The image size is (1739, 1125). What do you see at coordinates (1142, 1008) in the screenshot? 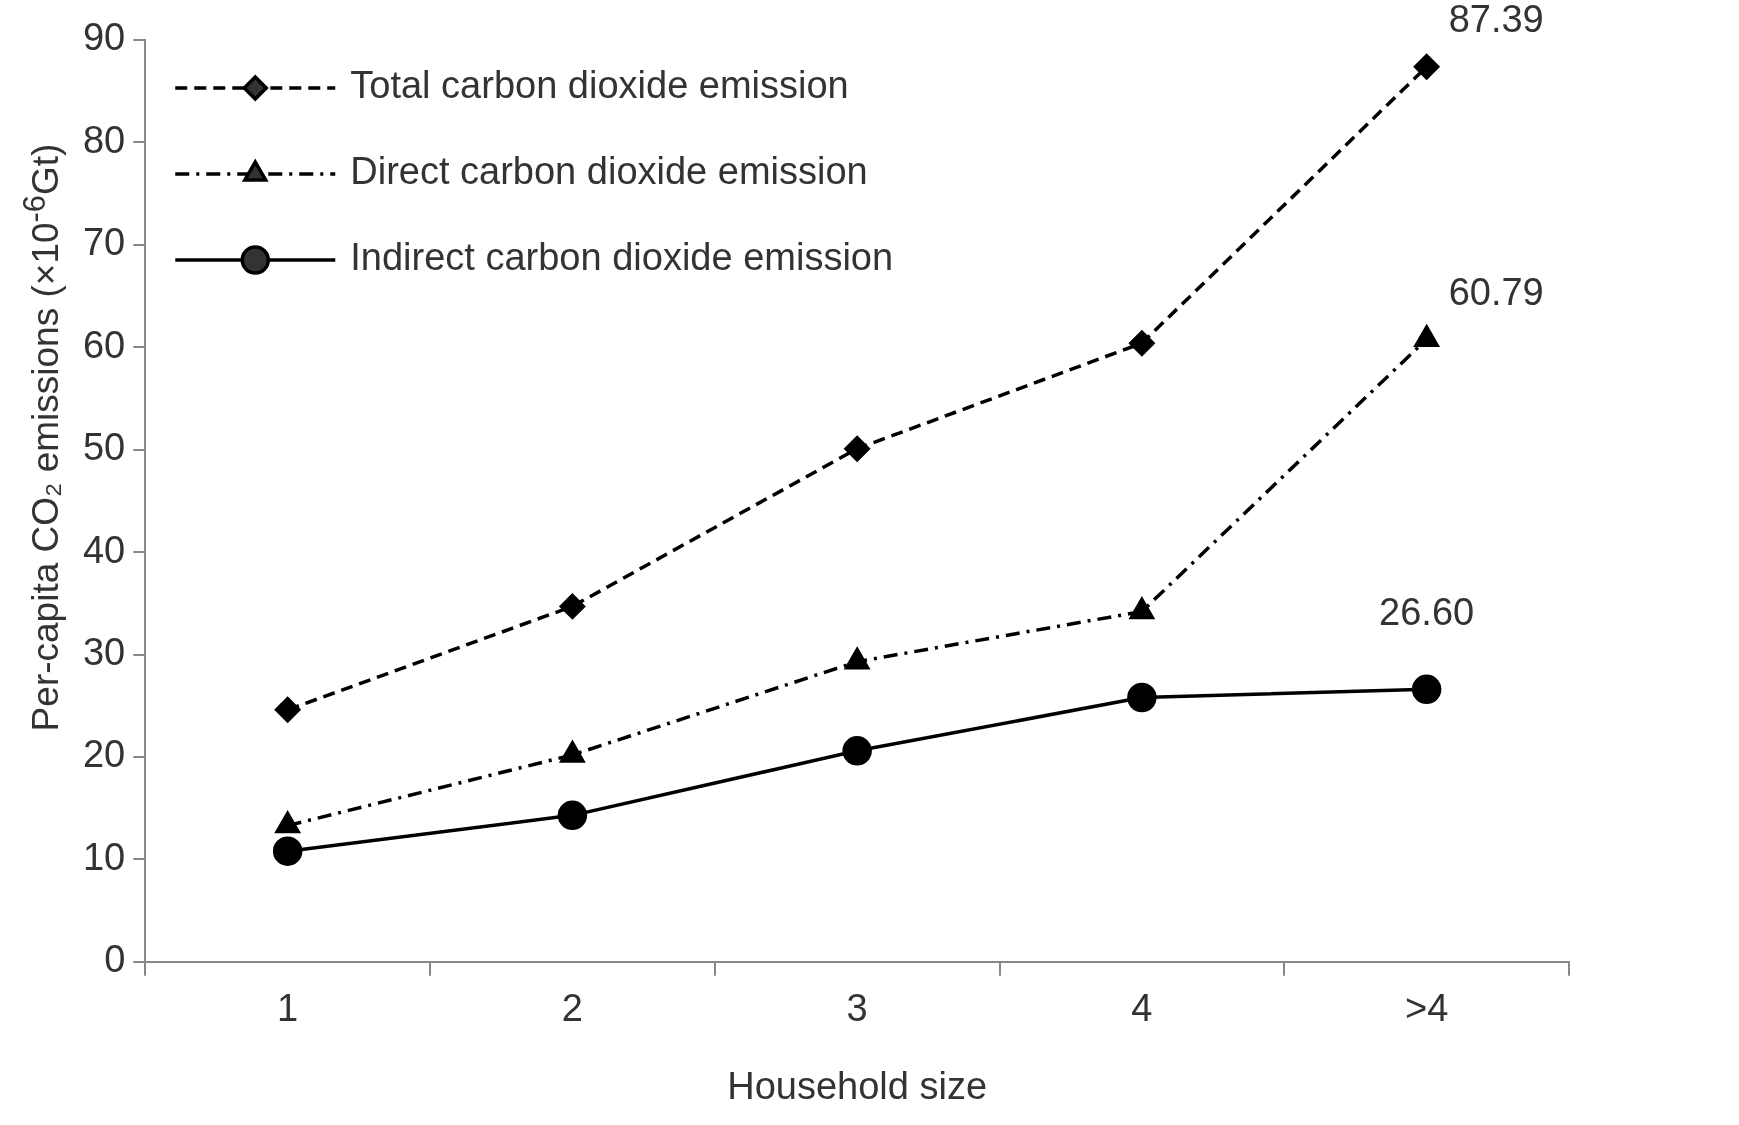
I see `x-tick-label: 4` at bounding box center [1142, 1008].